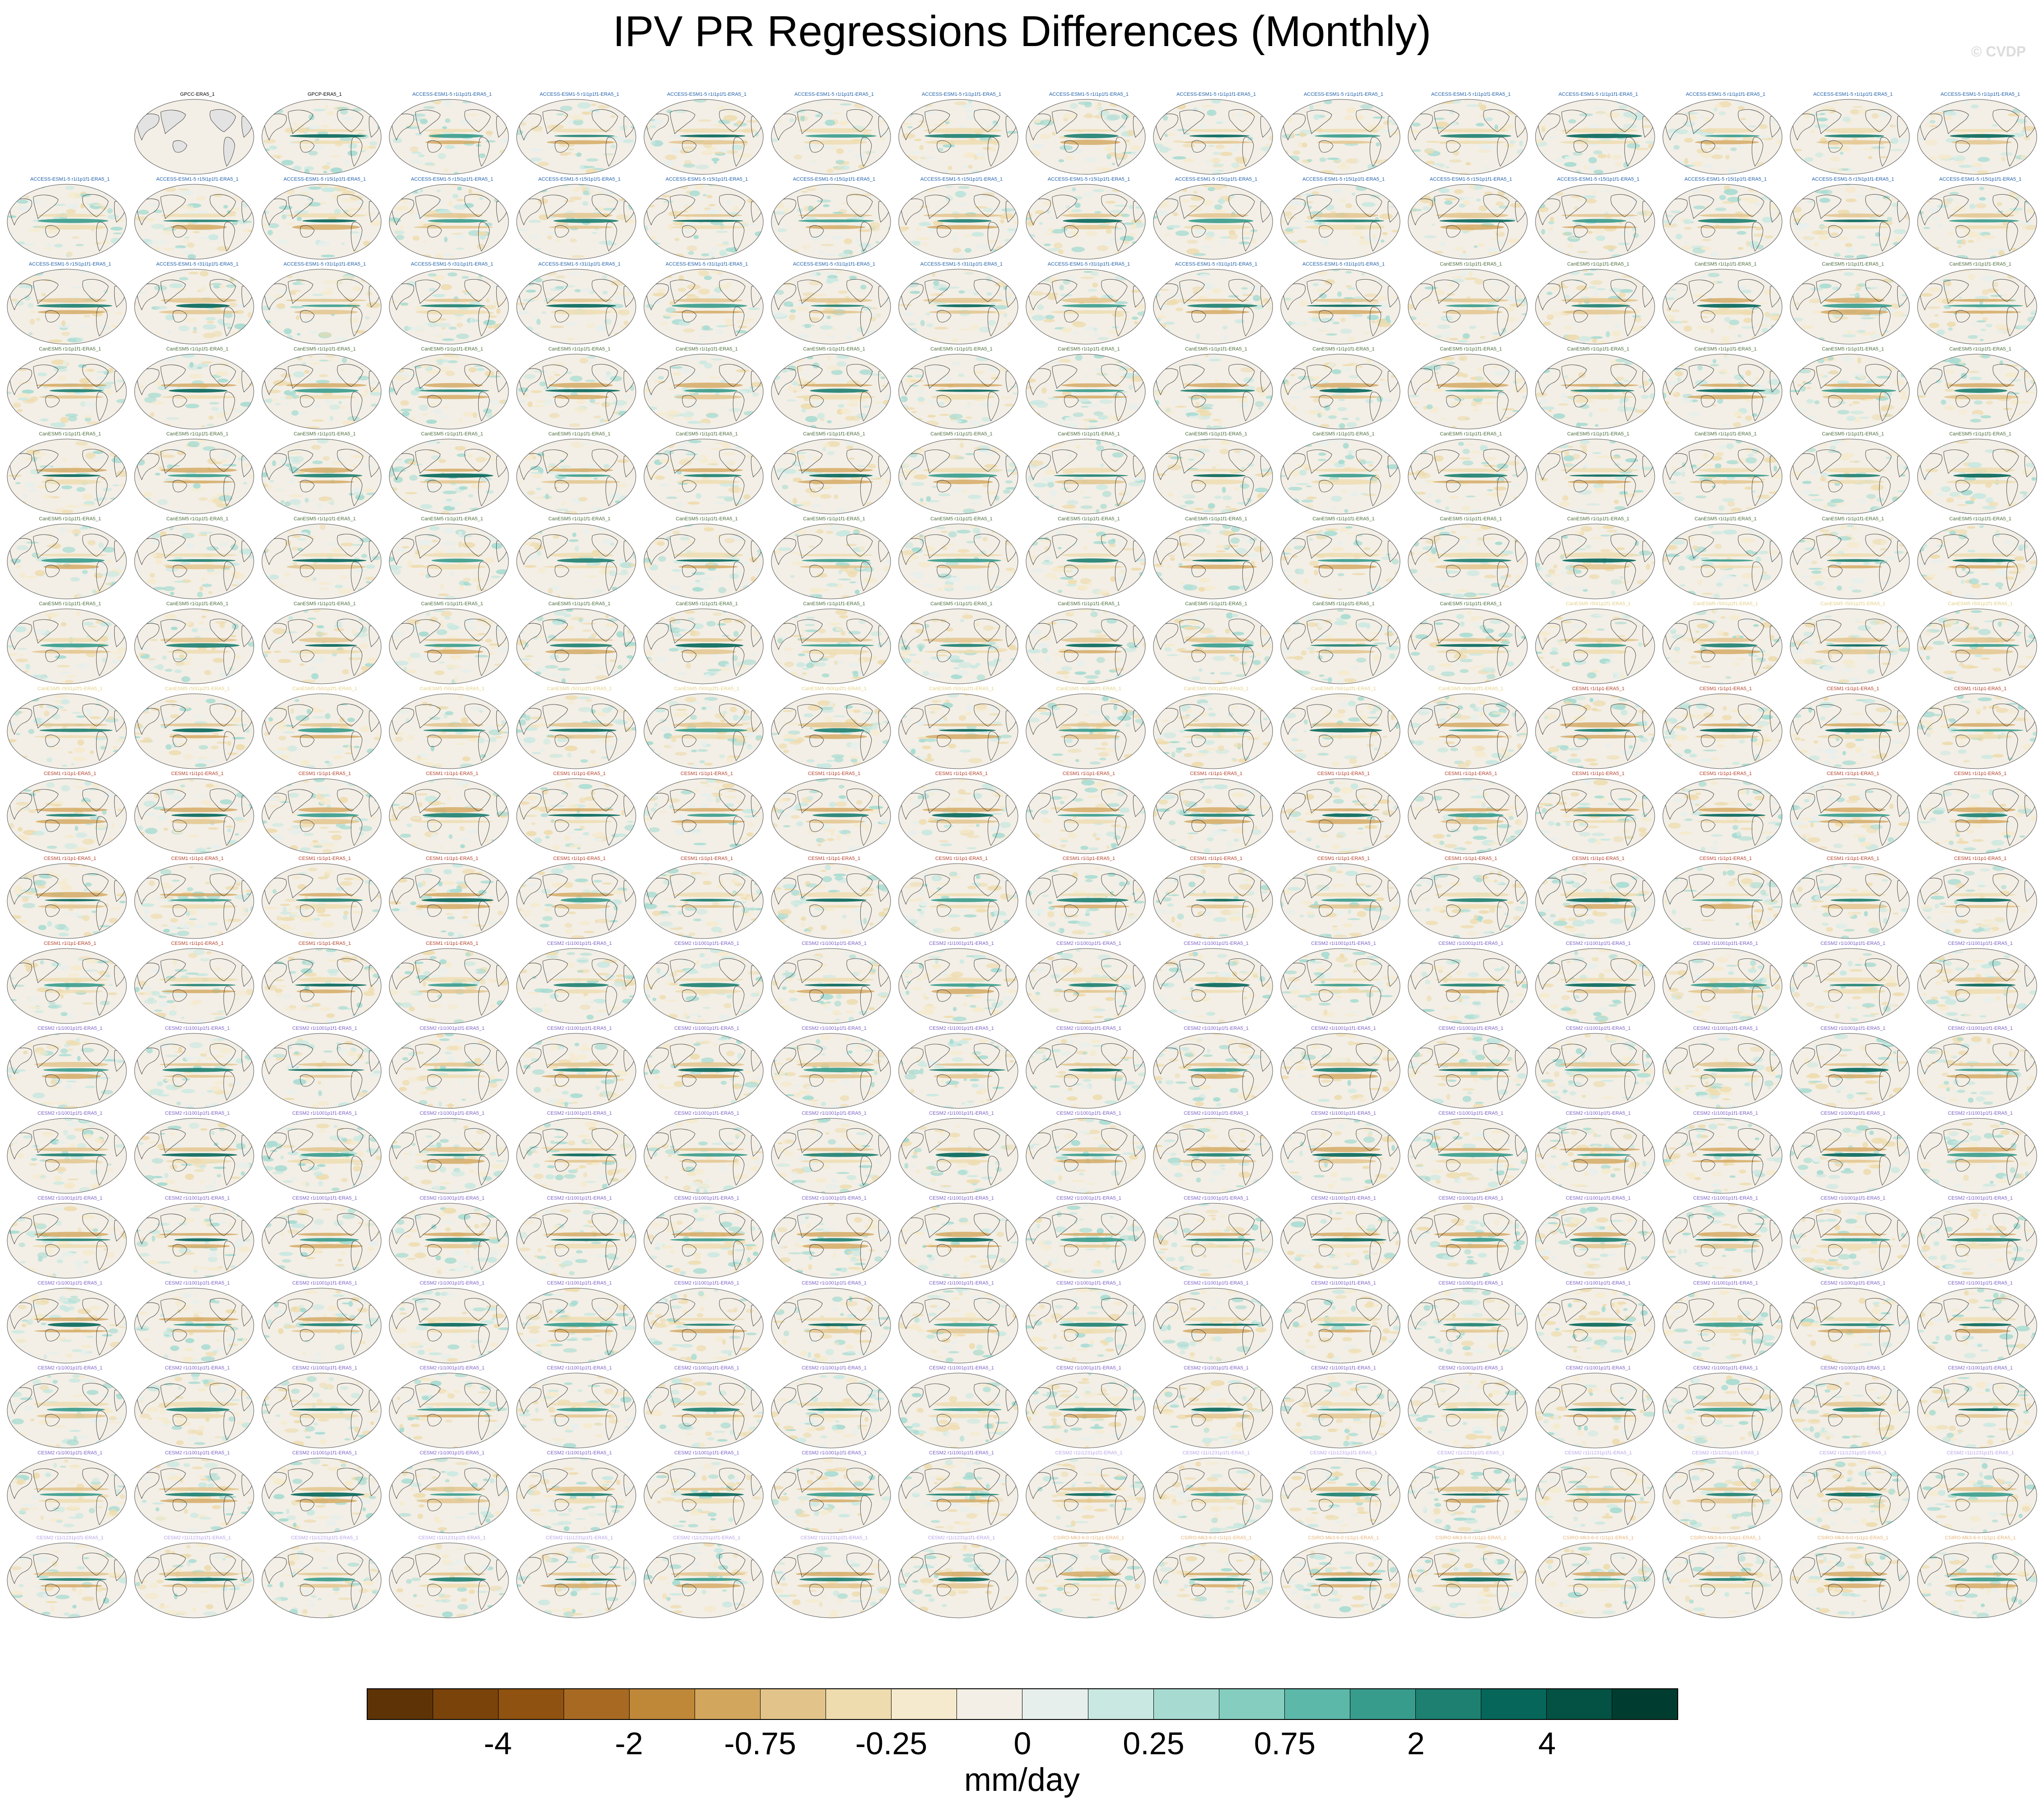 This screenshot has height=1808, width=2044. I want to click on equatorial-band, so click(1729, 306).